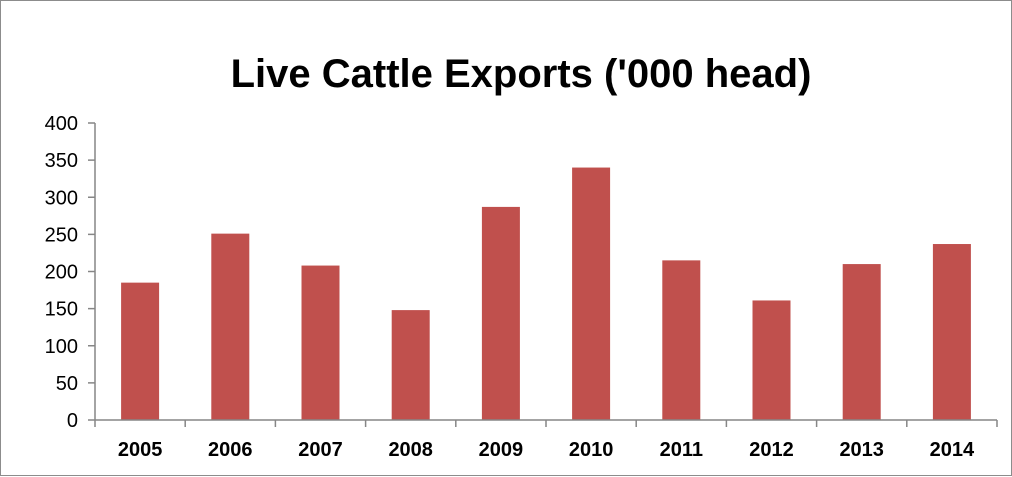 This screenshot has height=477, width=1012. Describe the element at coordinates (61, 273) in the screenshot. I see `y-tick-label: 200` at that location.